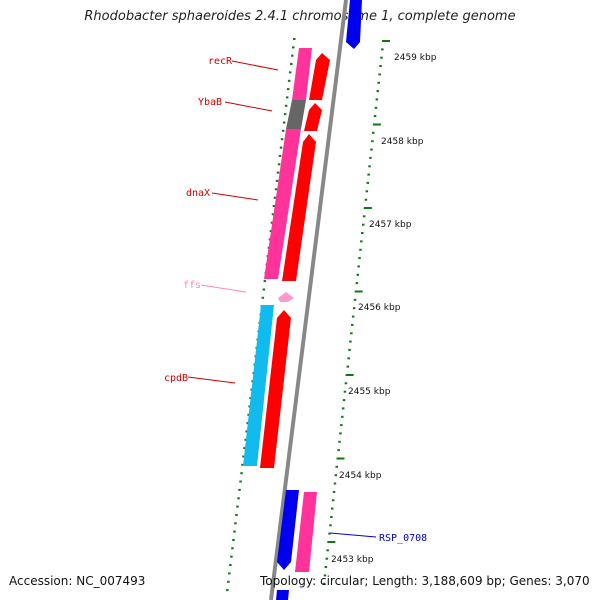 The image size is (600, 600). Describe the element at coordinates (258, 385) in the screenshot. I see `gene-cpdB-cds` at that location.